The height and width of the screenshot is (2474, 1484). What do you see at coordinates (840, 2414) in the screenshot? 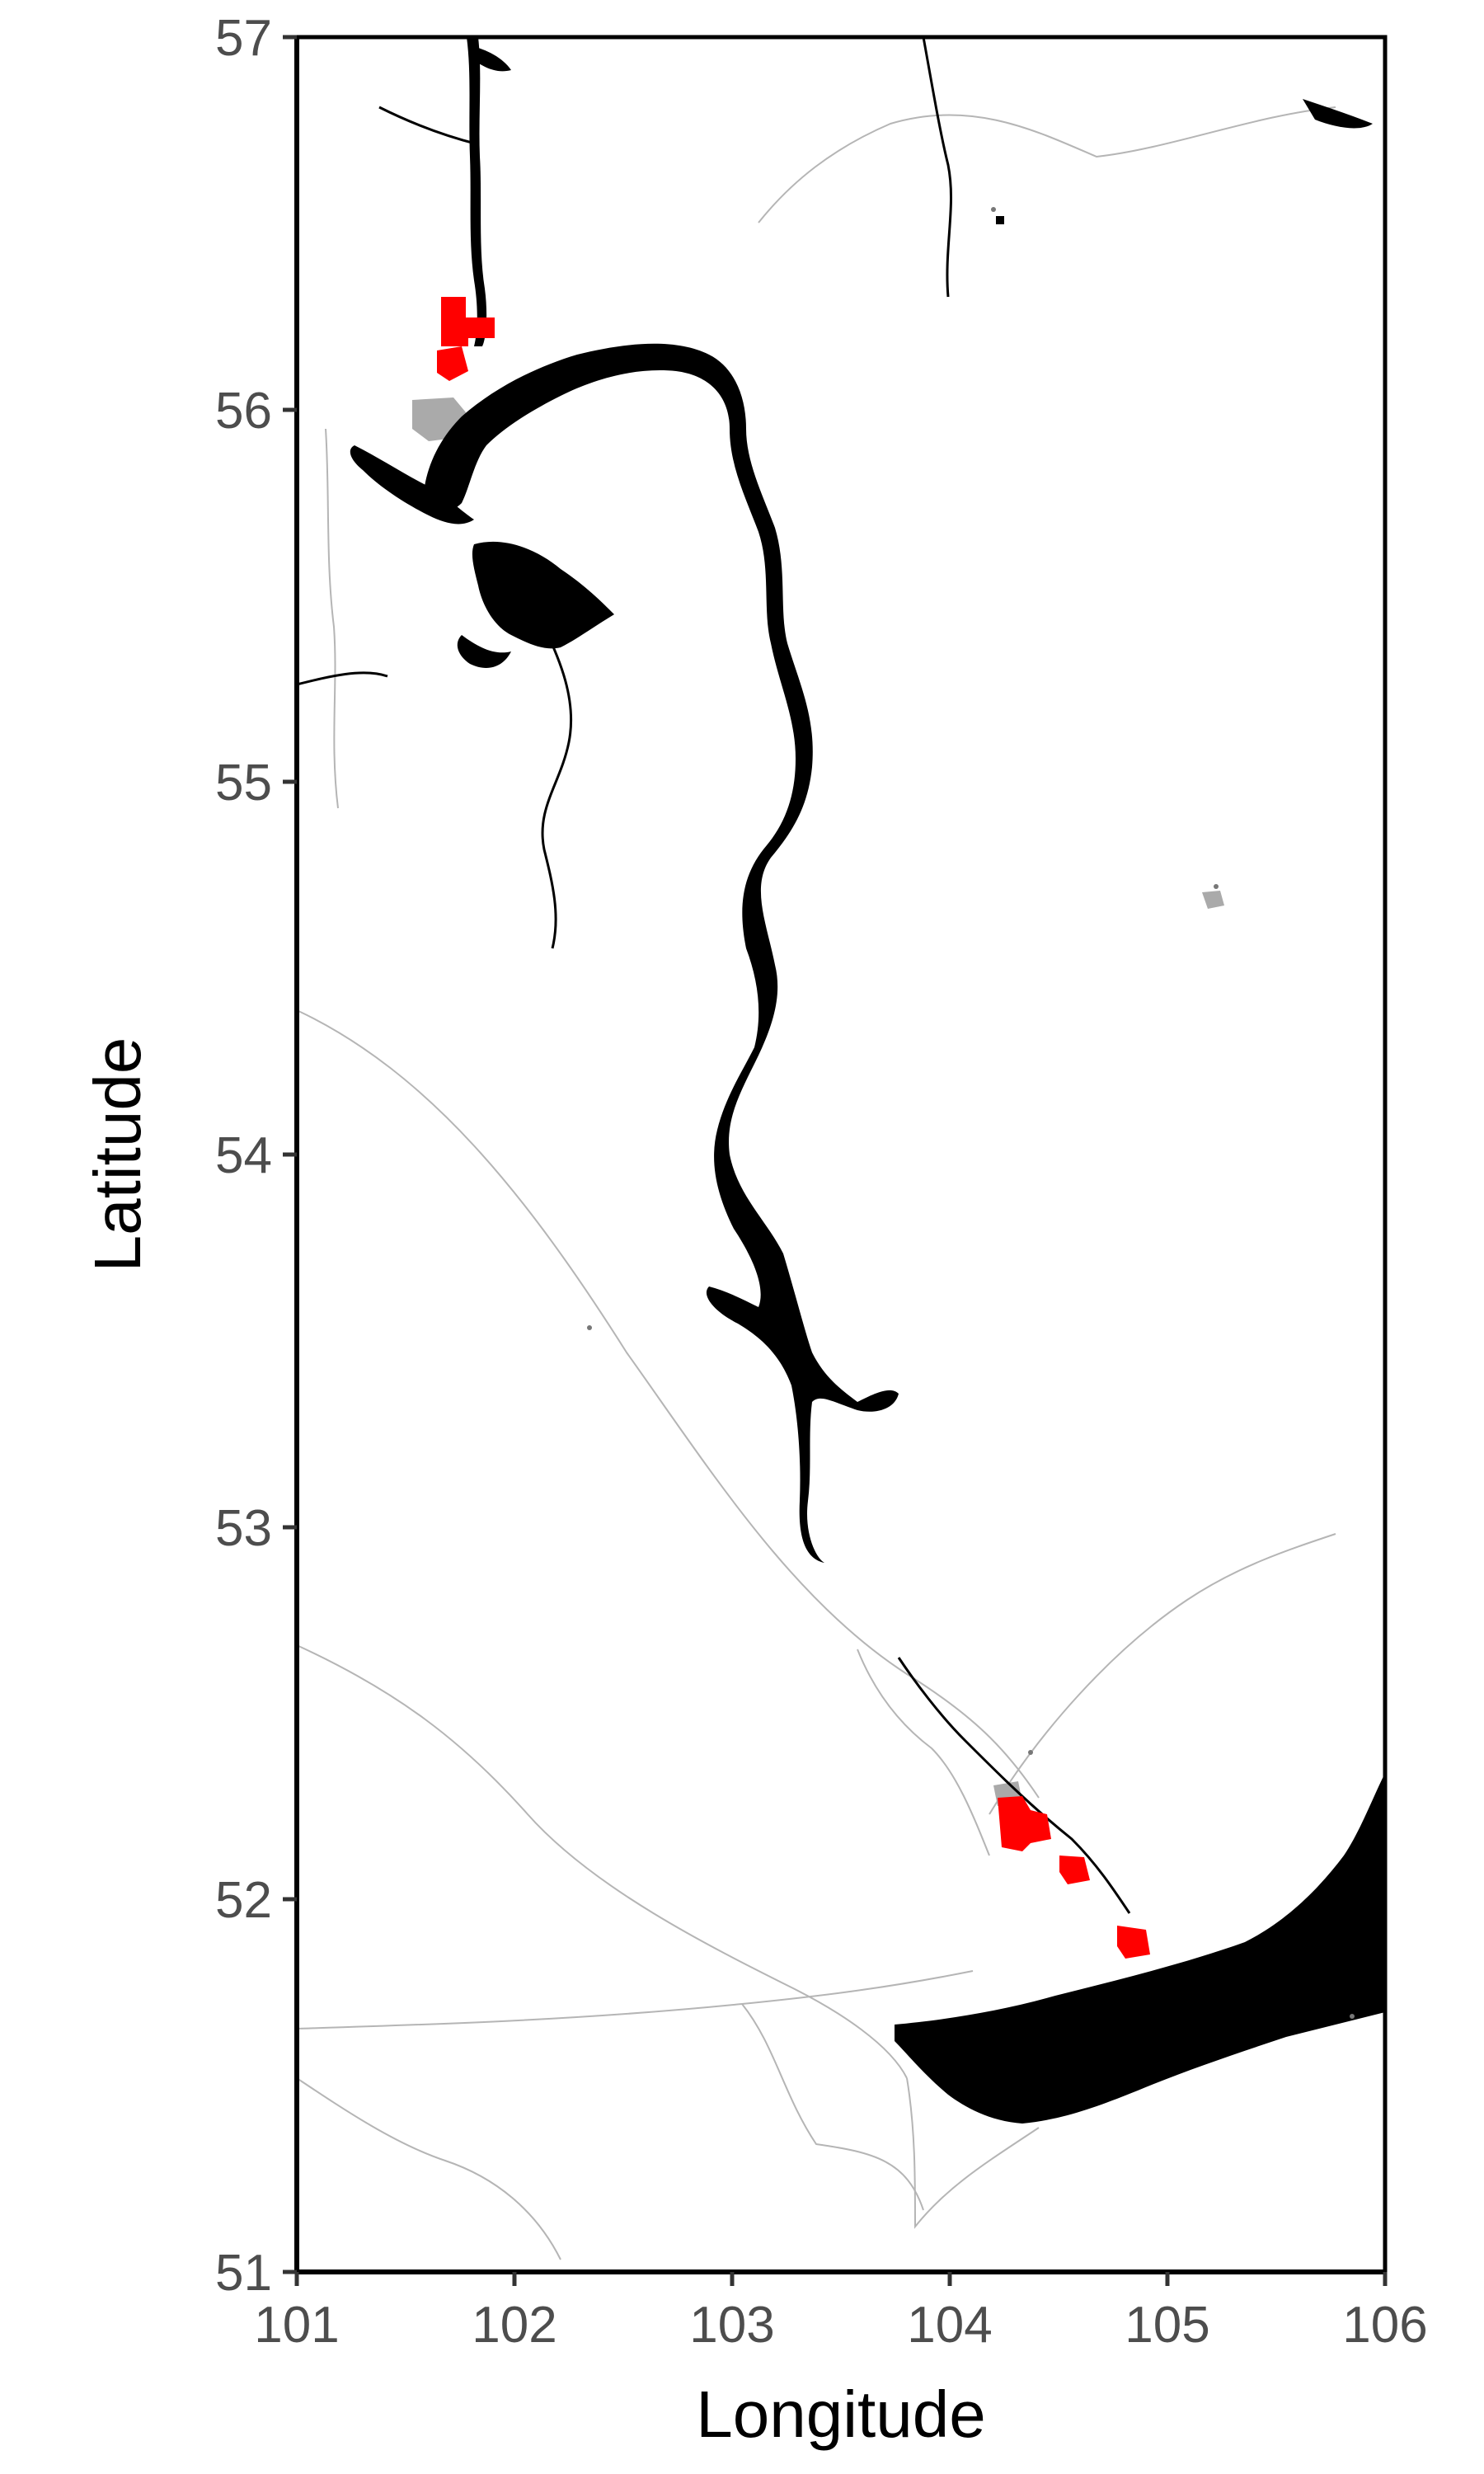
I see `x-axis-title: Longitude` at bounding box center [840, 2414].